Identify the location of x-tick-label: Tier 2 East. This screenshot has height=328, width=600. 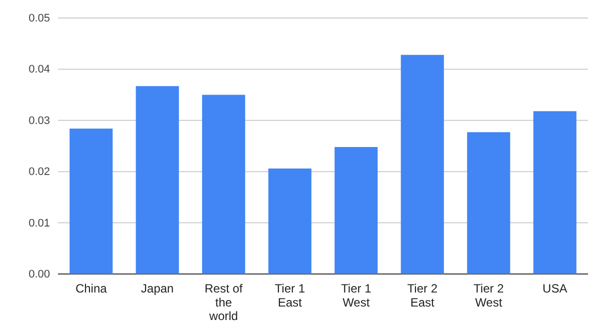
(422, 296).